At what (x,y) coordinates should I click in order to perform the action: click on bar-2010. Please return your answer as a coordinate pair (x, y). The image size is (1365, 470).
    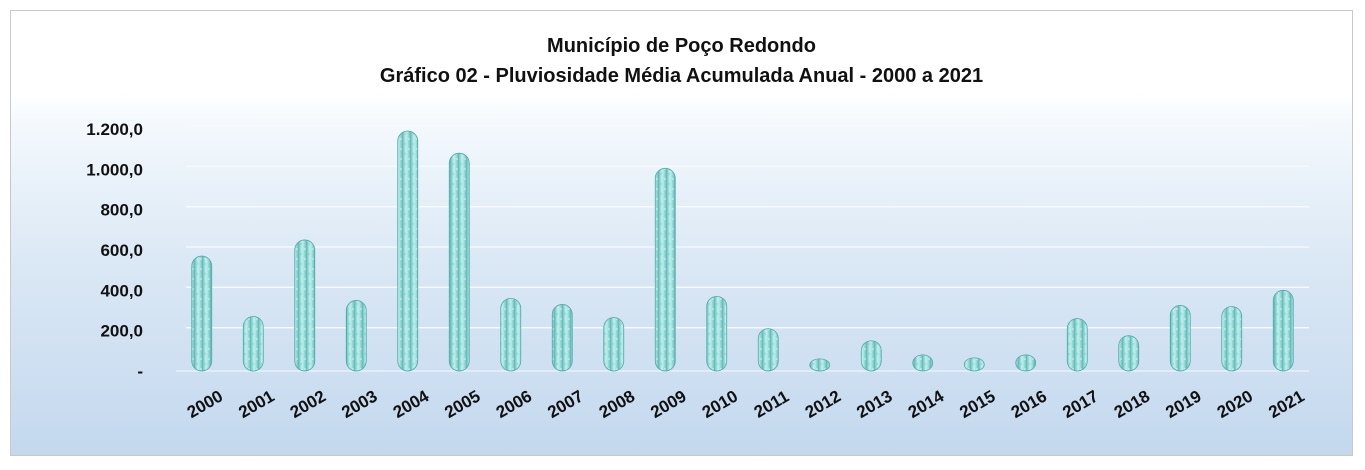
    Looking at the image, I should click on (717, 333).